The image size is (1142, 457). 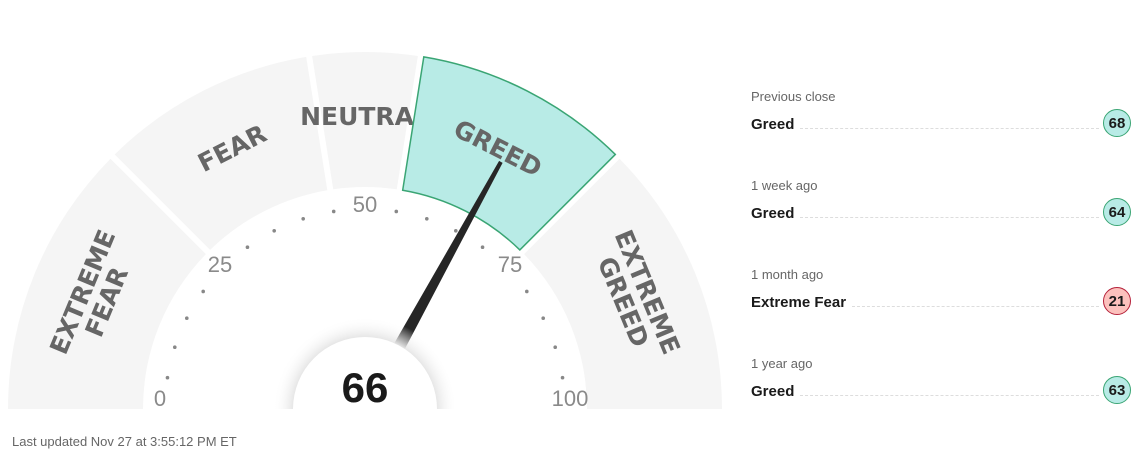 What do you see at coordinates (1117, 212) in the screenshot?
I see `history-value-badge: 64` at bounding box center [1117, 212].